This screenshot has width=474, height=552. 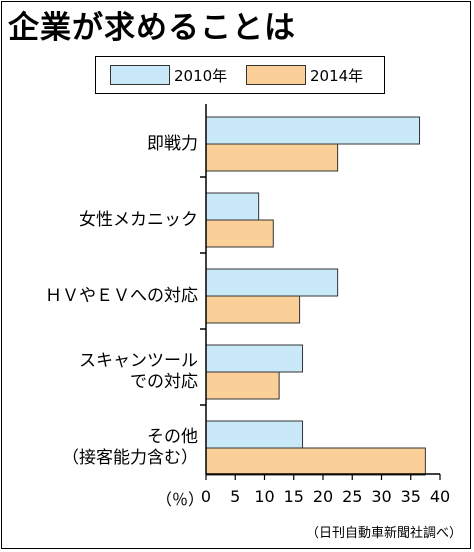 I want to click on category-label-line: （接客能力含む）, so click(x=130, y=458).